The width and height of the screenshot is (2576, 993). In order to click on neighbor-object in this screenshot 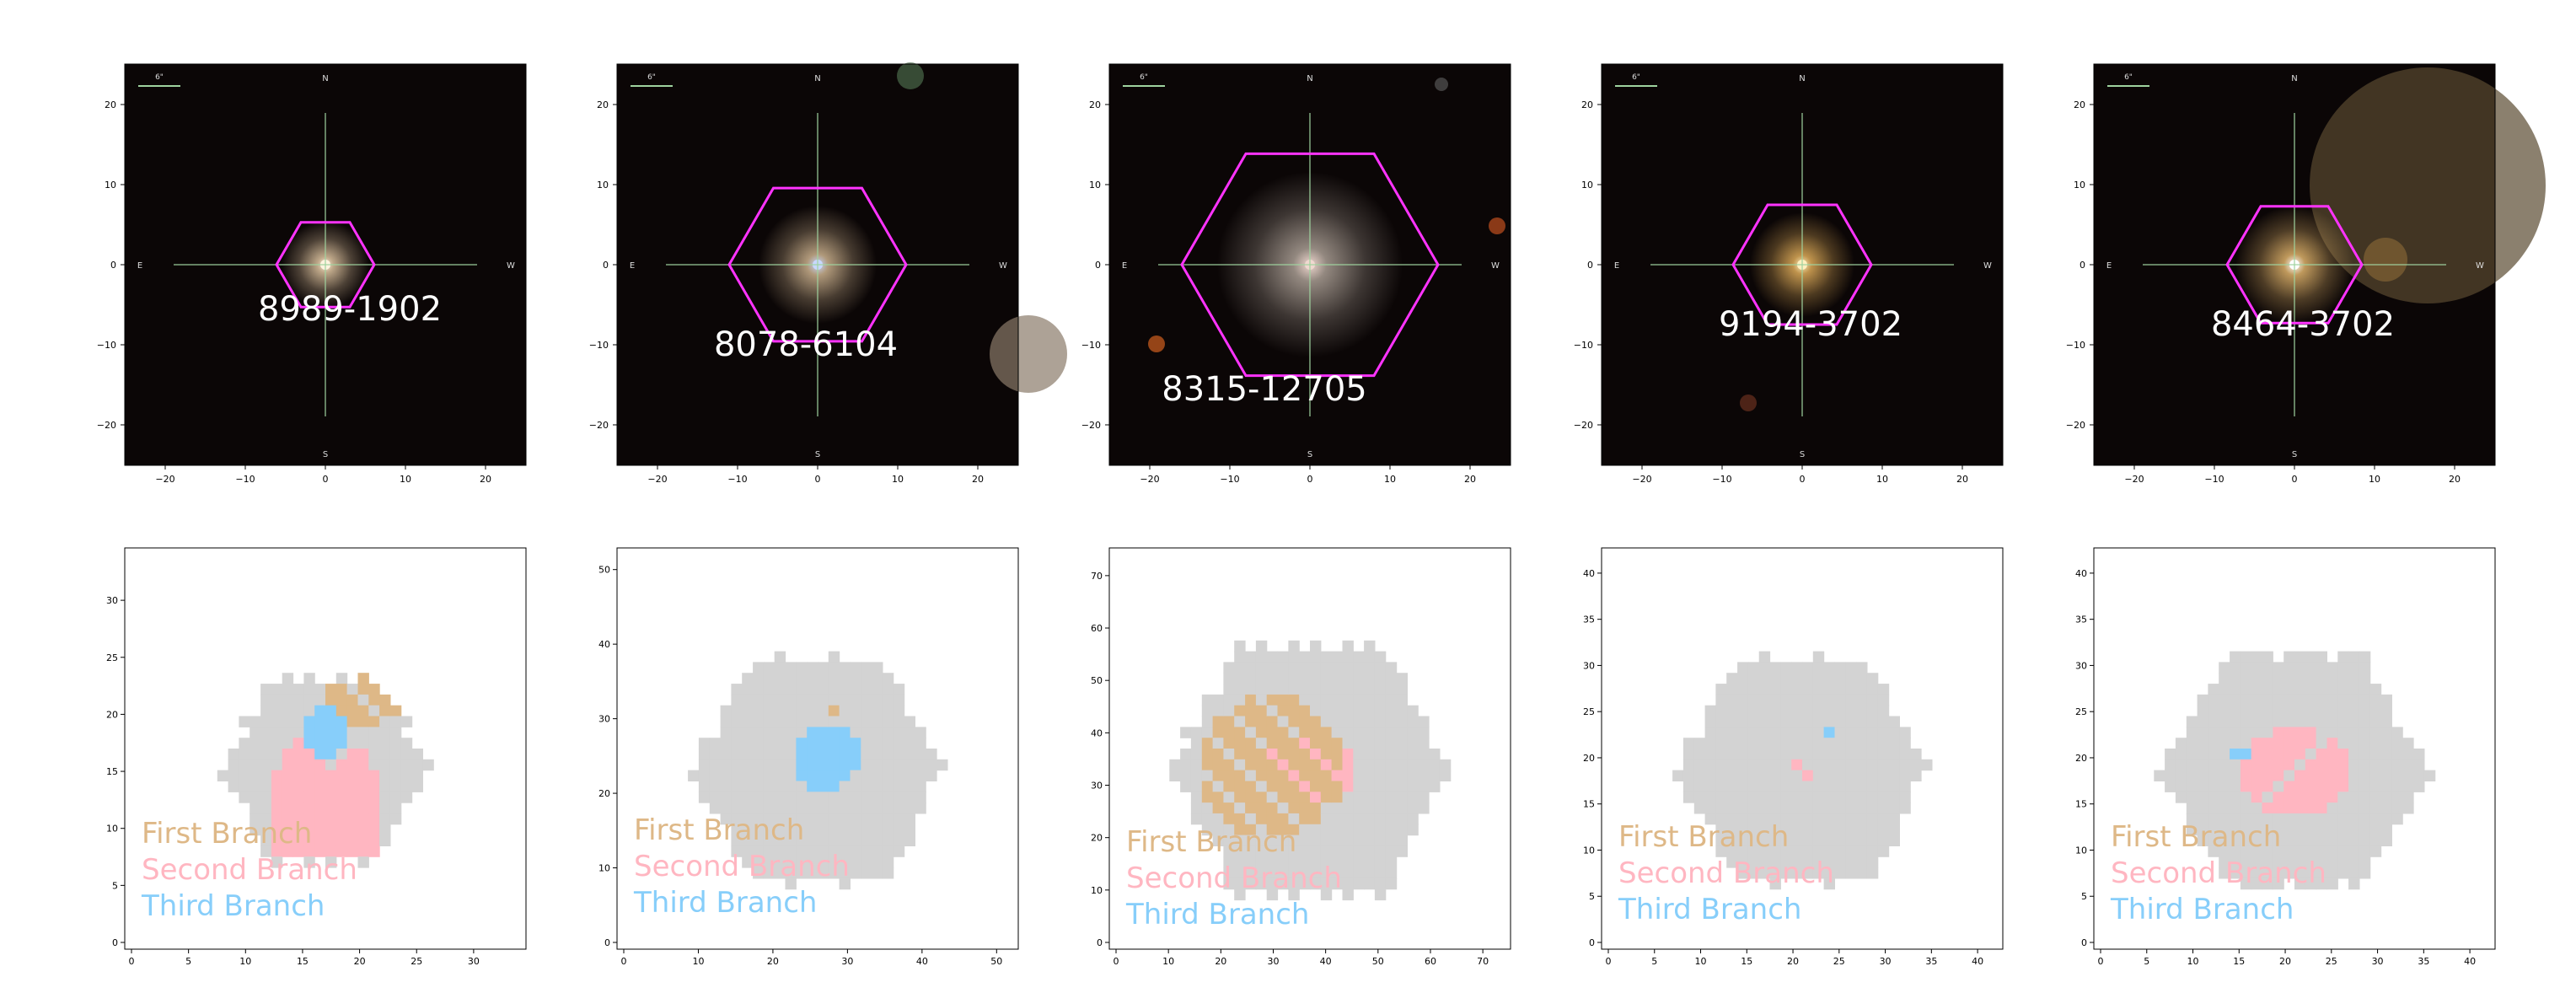, I will do `click(1156, 343)`.